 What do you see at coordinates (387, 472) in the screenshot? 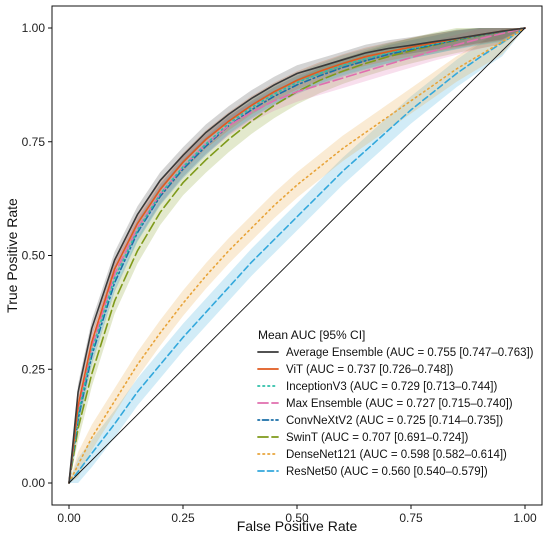
I see `legend-label-7: ResNet50 (AUC = 0.560 [0.540–0.579])` at bounding box center [387, 472].